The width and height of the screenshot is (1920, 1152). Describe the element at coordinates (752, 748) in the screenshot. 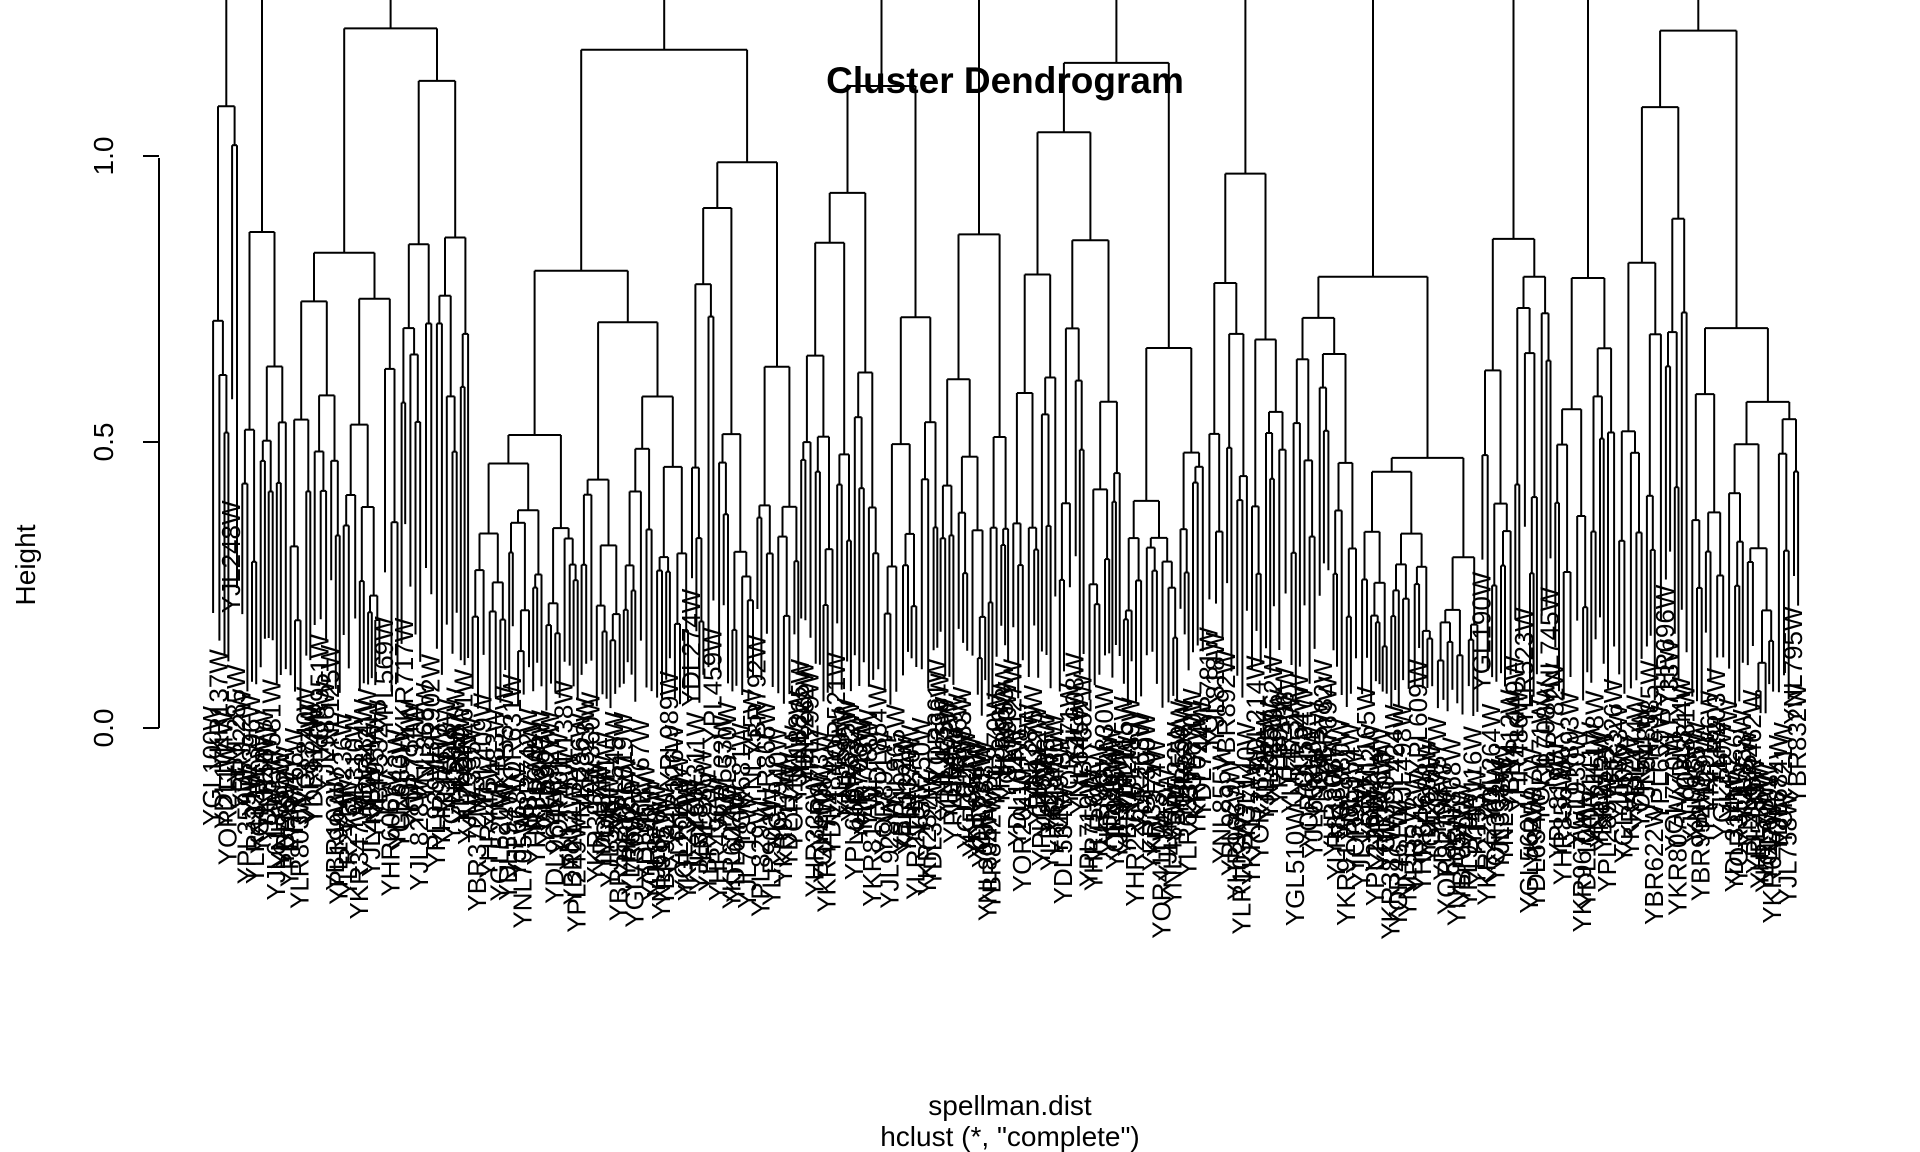

I see `leaf-label: YNL755W` at that location.